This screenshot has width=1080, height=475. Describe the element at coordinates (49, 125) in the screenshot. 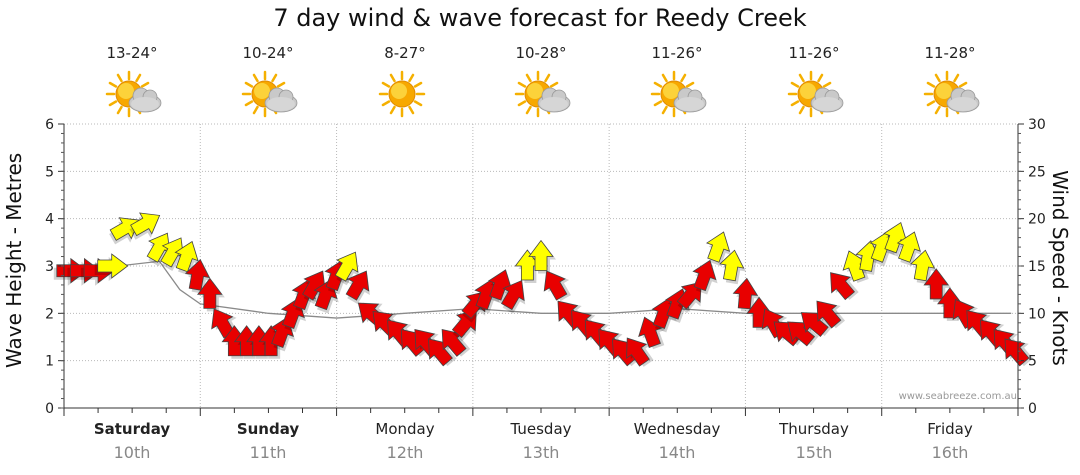

I see `y-tick-label-left: 6` at that location.